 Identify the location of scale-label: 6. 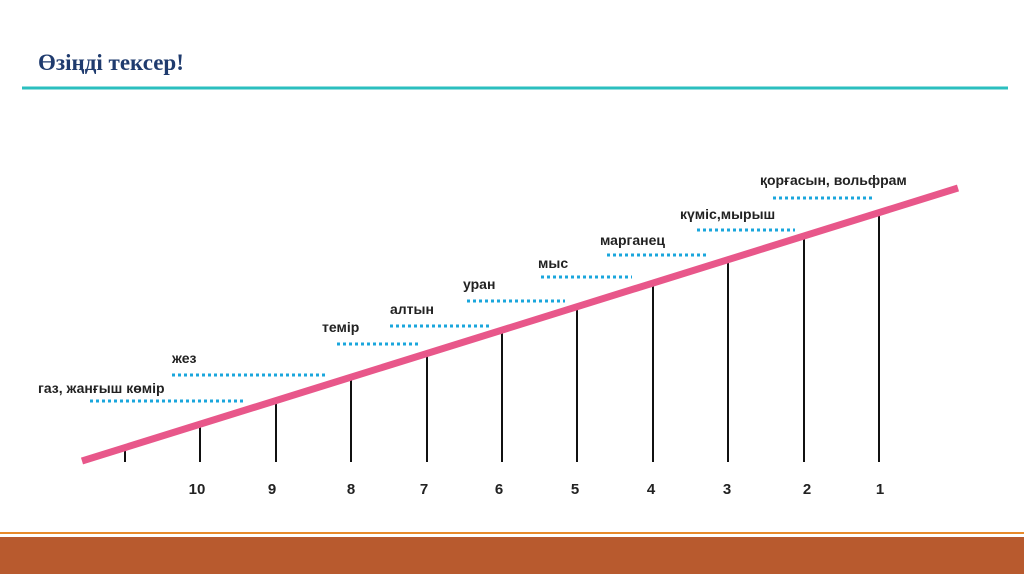
(499, 489).